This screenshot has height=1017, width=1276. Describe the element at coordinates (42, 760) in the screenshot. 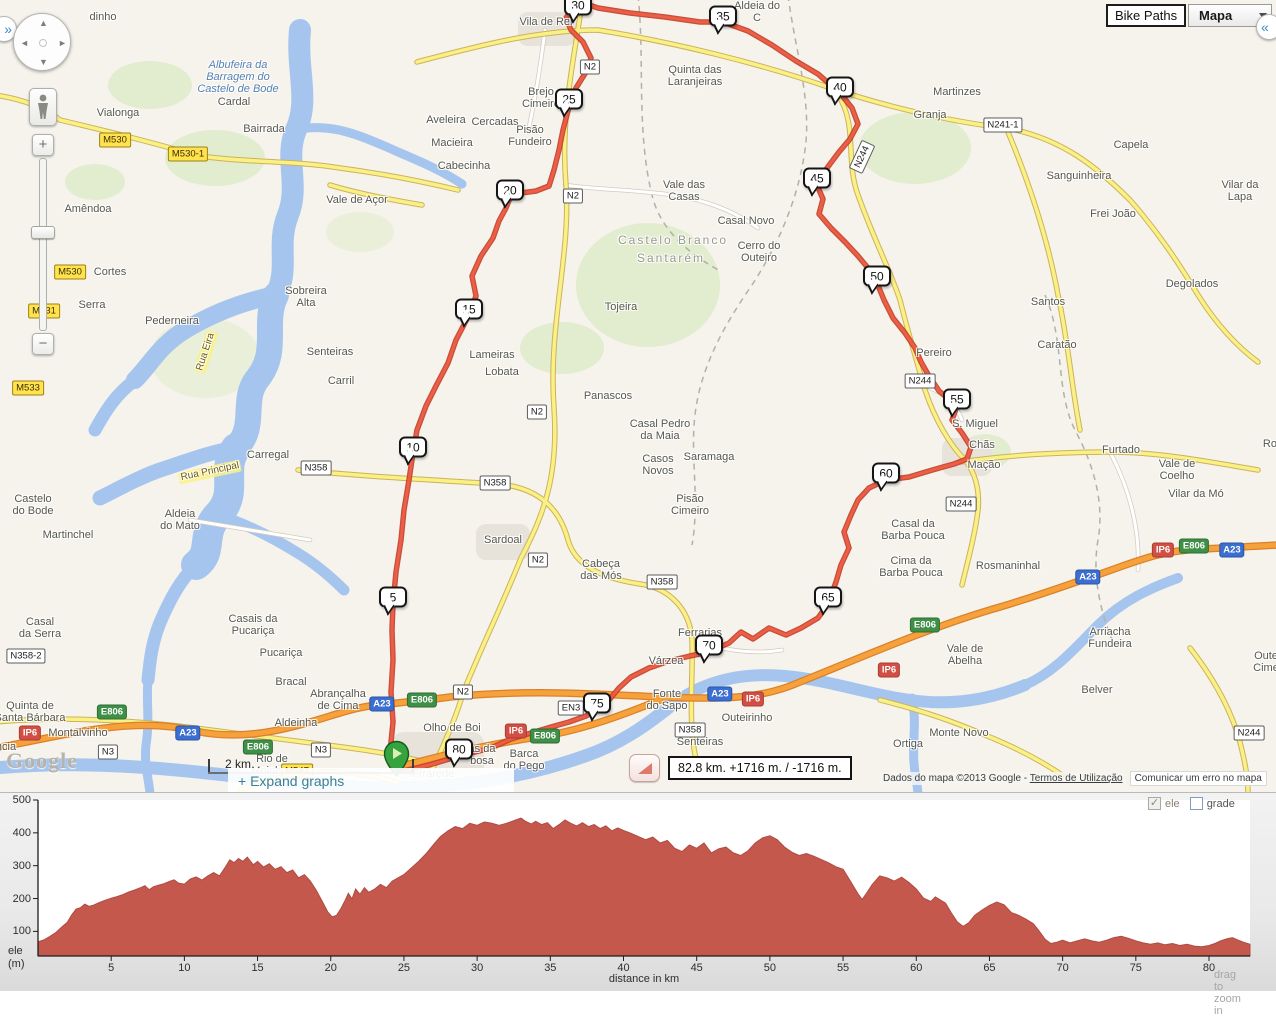

I see `google-logo: Google` at that location.